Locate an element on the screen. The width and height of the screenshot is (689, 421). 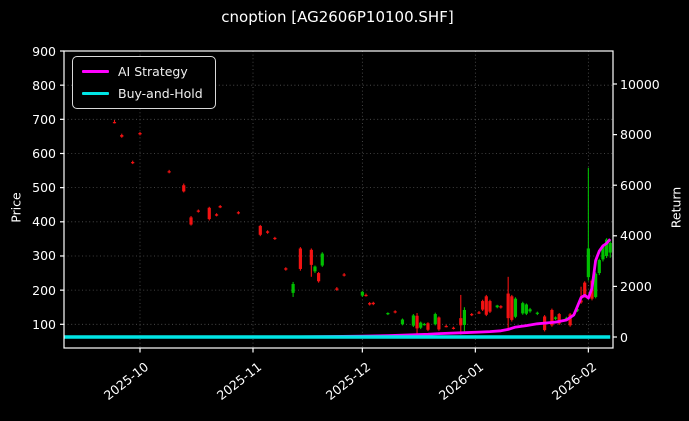
legend-item-buy-and-hold: Buy-and-Hold is located at coordinates (142, 93).